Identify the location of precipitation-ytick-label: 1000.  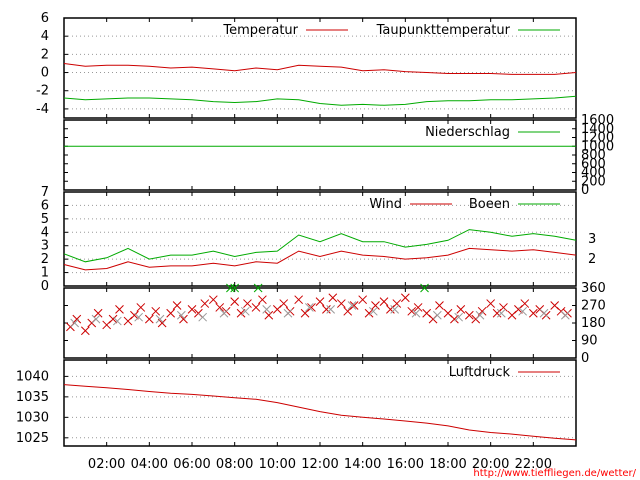
(597, 146).